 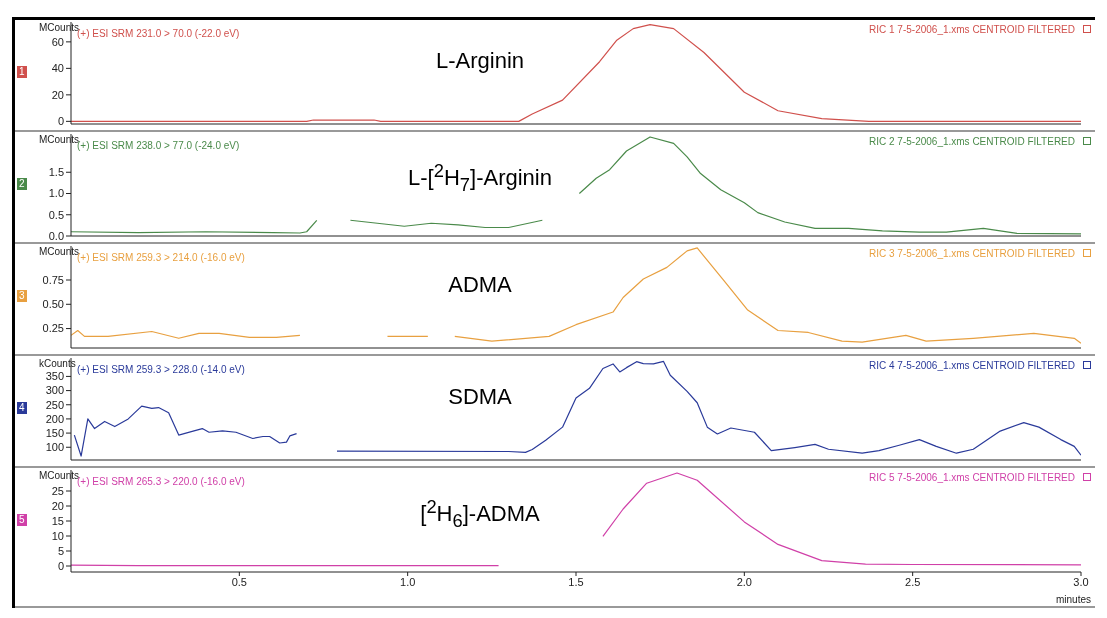 I want to click on annotation: RIC 4 7-5-2006_1.xms CENTROID FILTERED, so click(x=972, y=365).